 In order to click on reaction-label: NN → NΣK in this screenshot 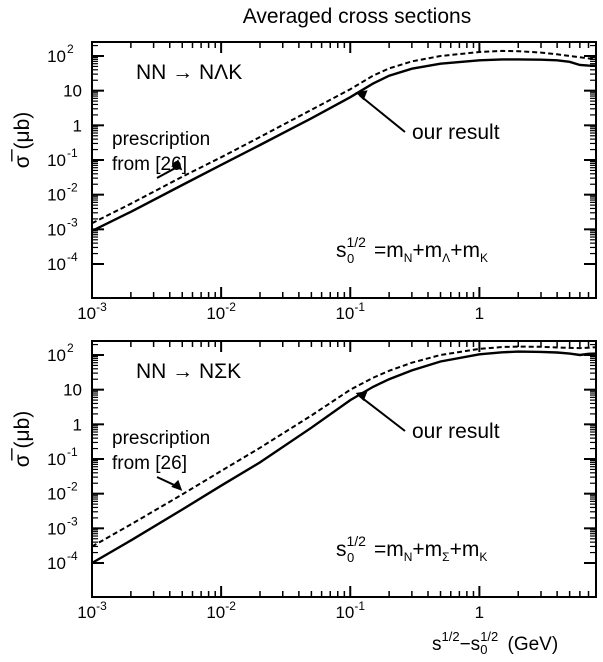, I will do `click(188, 371)`.